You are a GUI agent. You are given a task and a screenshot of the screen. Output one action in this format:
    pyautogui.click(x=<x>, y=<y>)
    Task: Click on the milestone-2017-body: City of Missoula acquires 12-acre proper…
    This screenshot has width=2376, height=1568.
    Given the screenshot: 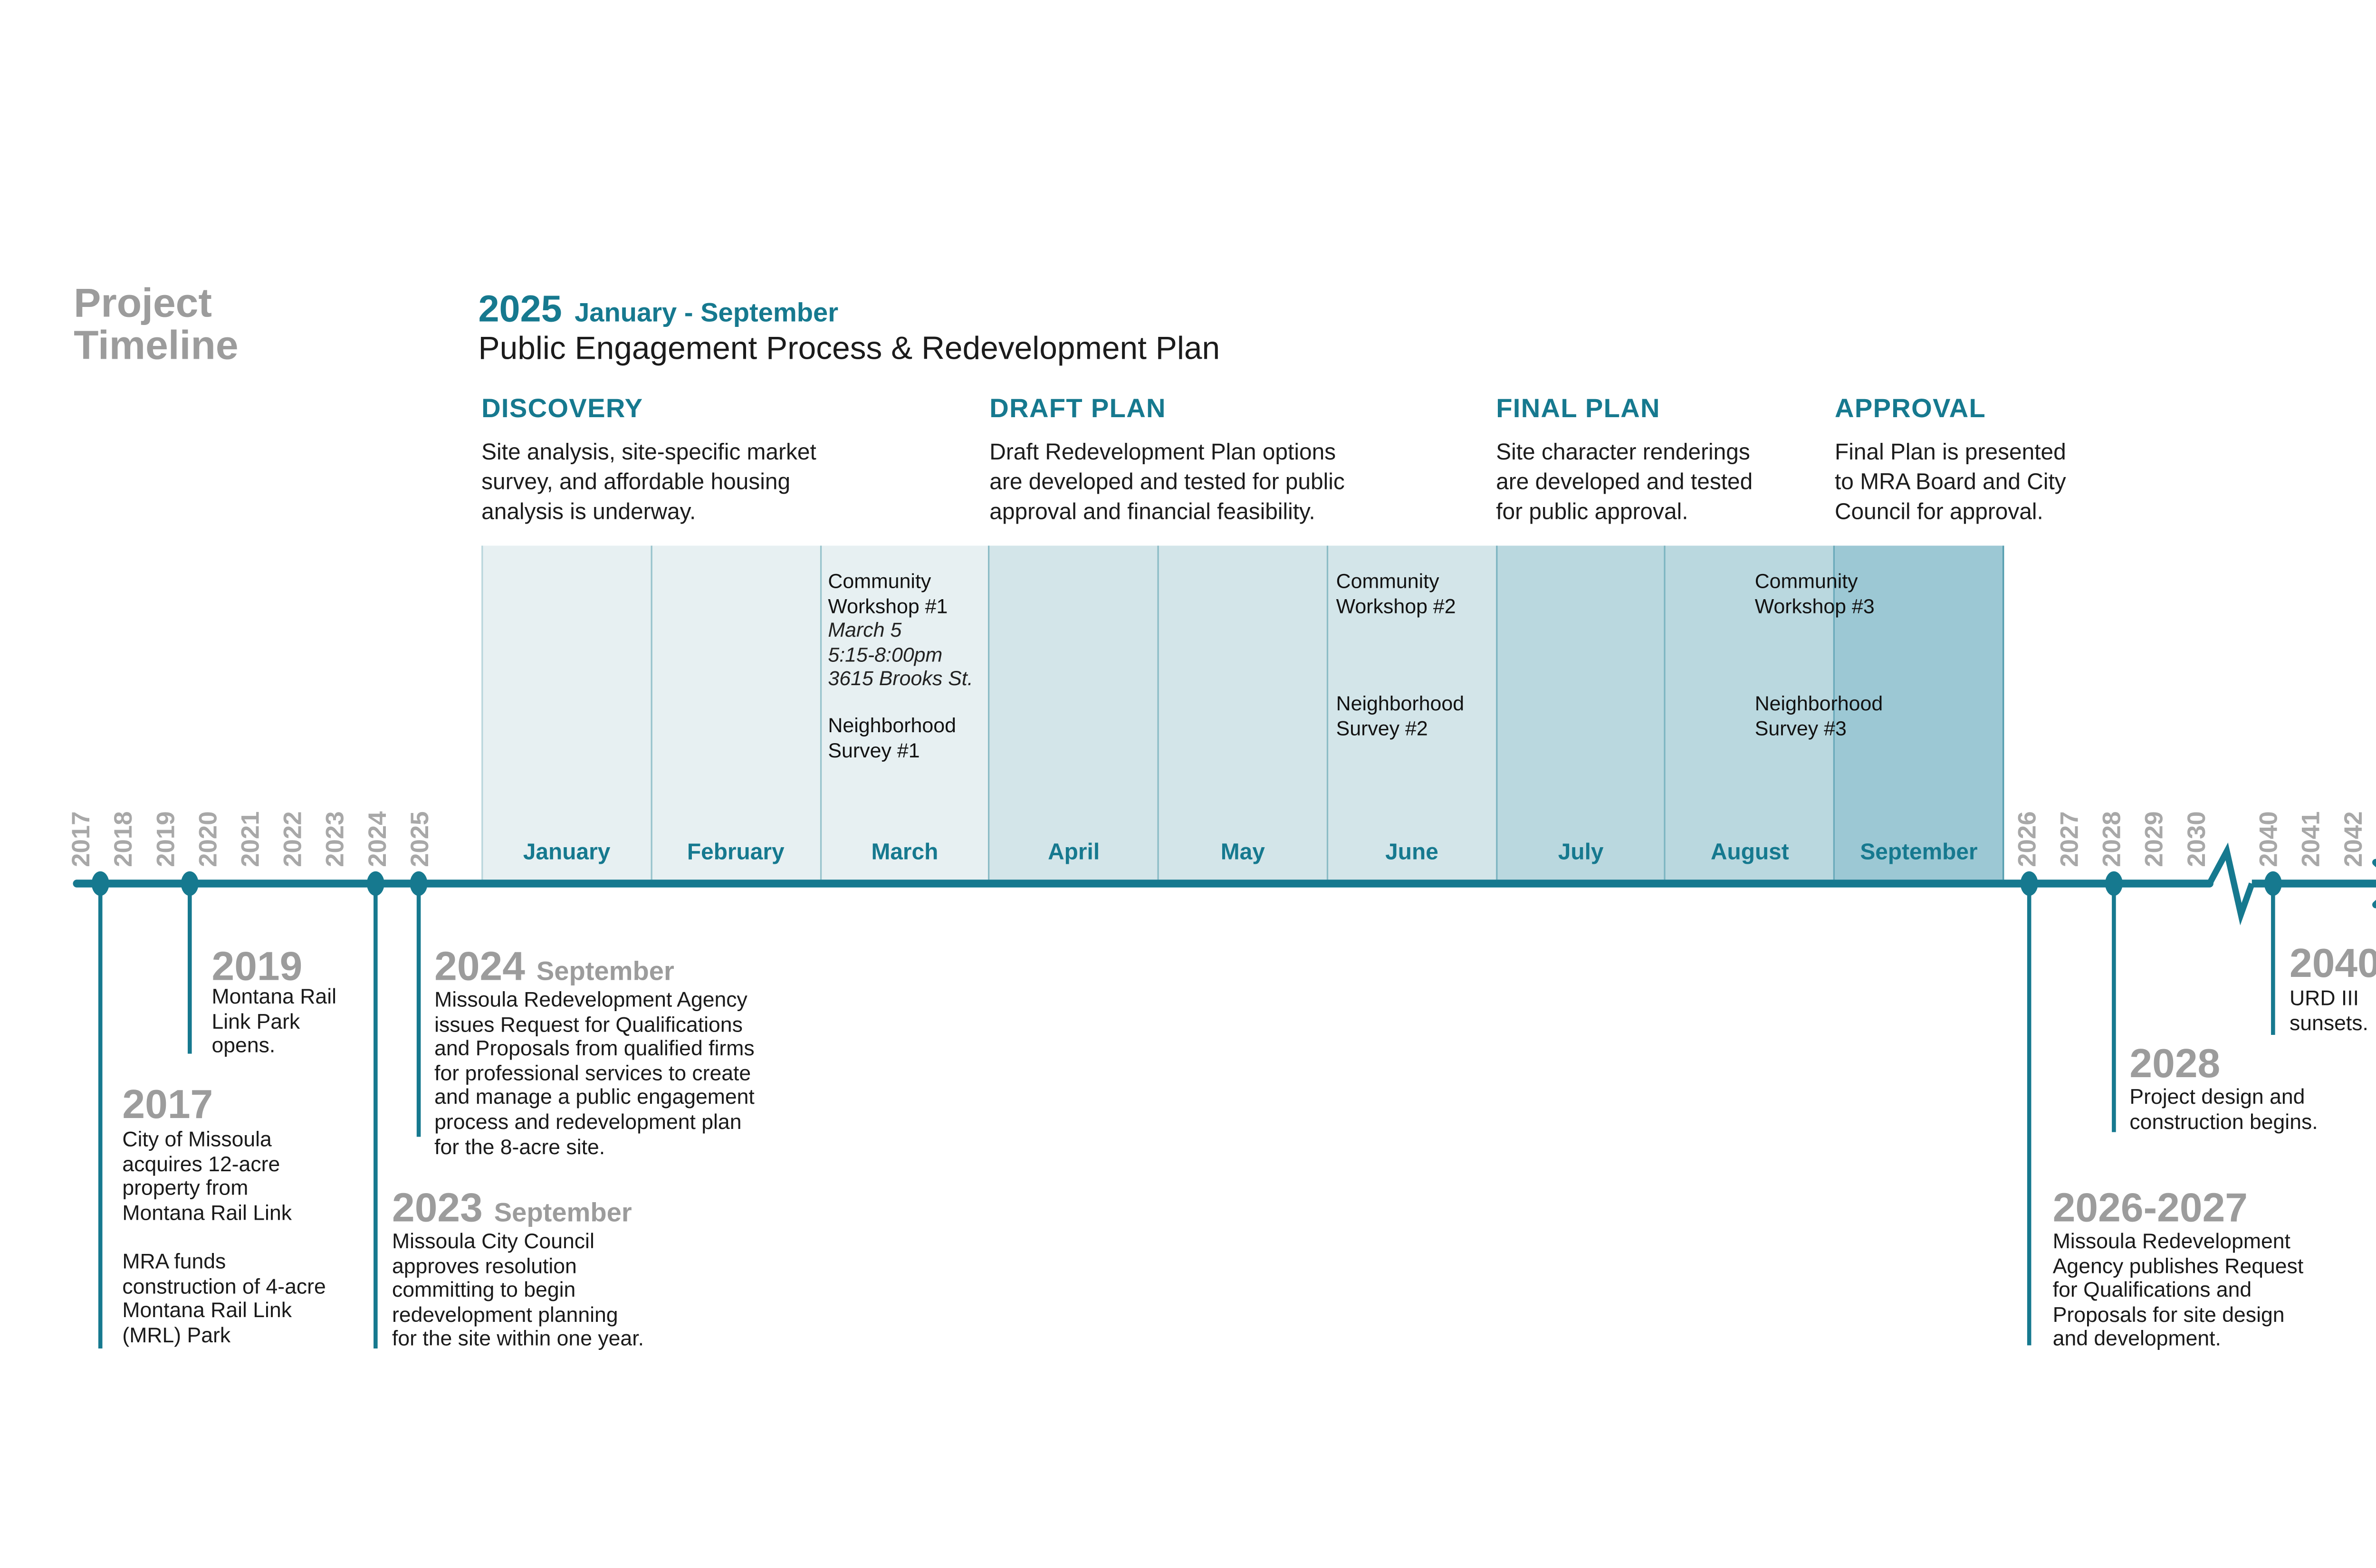 What is the action you would take?
    pyautogui.click(x=224, y=1237)
    